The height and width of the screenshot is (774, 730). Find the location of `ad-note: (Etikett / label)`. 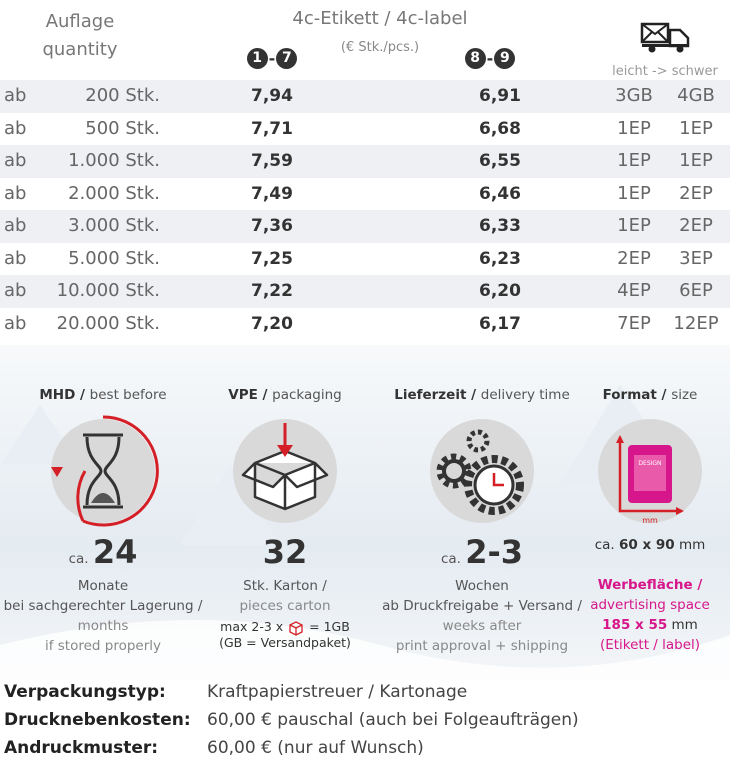

ad-note: (Etikett / label) is located at coordinates (650, 645).